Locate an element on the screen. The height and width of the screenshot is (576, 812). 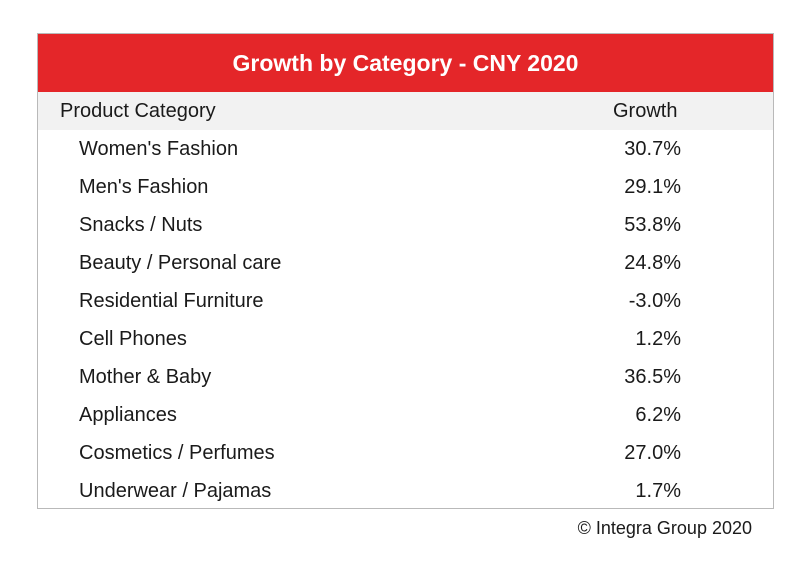
table-row: Residential Furniture -3.0% is located at coordinates (405, 301).